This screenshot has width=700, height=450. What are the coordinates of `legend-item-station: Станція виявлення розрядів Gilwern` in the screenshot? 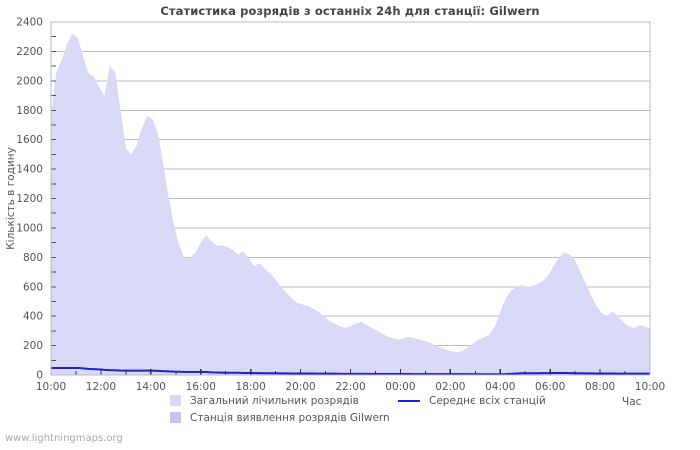 It's located at (280, 417).